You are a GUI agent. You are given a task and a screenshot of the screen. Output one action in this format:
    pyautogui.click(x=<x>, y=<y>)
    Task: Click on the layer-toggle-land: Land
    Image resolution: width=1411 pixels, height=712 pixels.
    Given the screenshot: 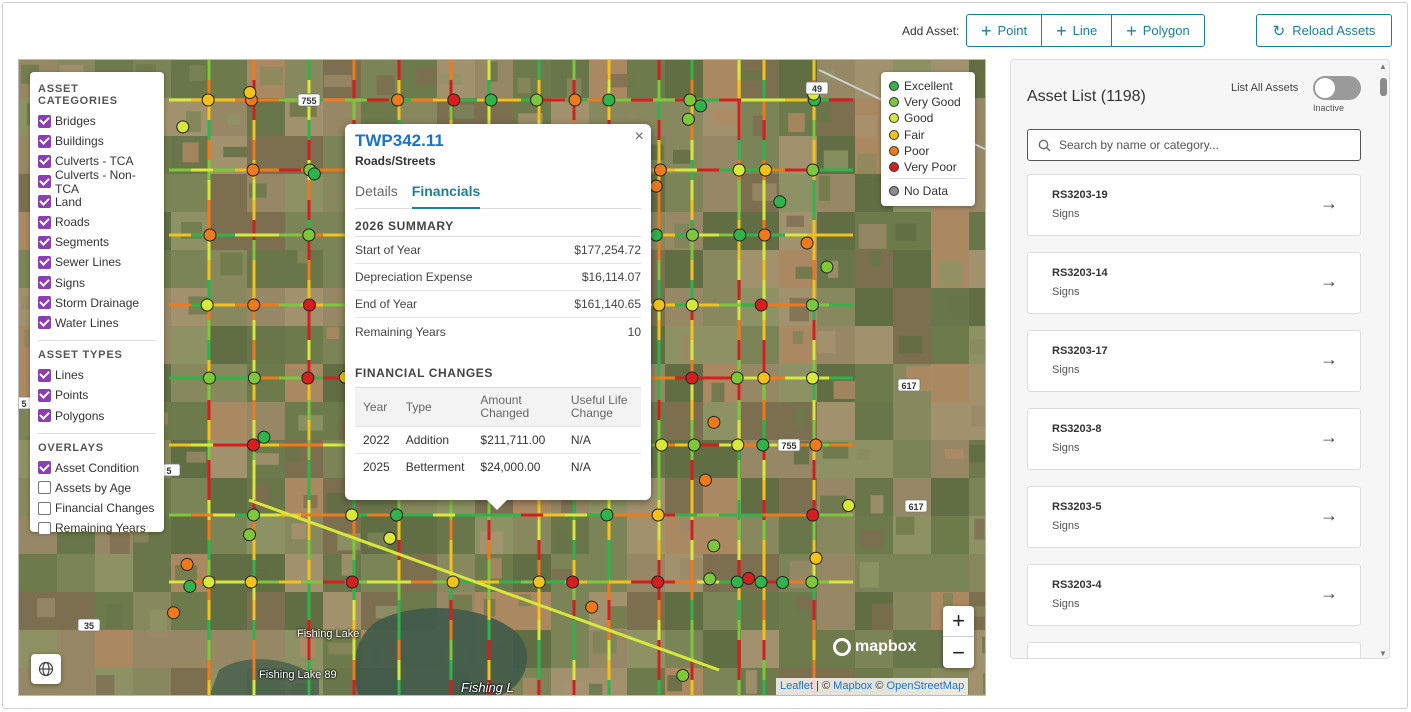 What is the action you would take?
    pyautogui.click(x=97, y=202)
    